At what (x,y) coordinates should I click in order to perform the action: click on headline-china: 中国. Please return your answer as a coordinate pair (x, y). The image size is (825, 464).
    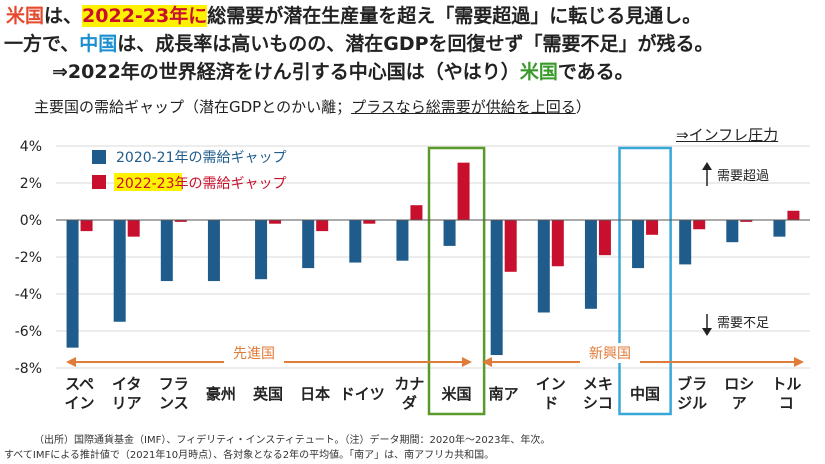
    Looking at the image, I should click on (98, 44).